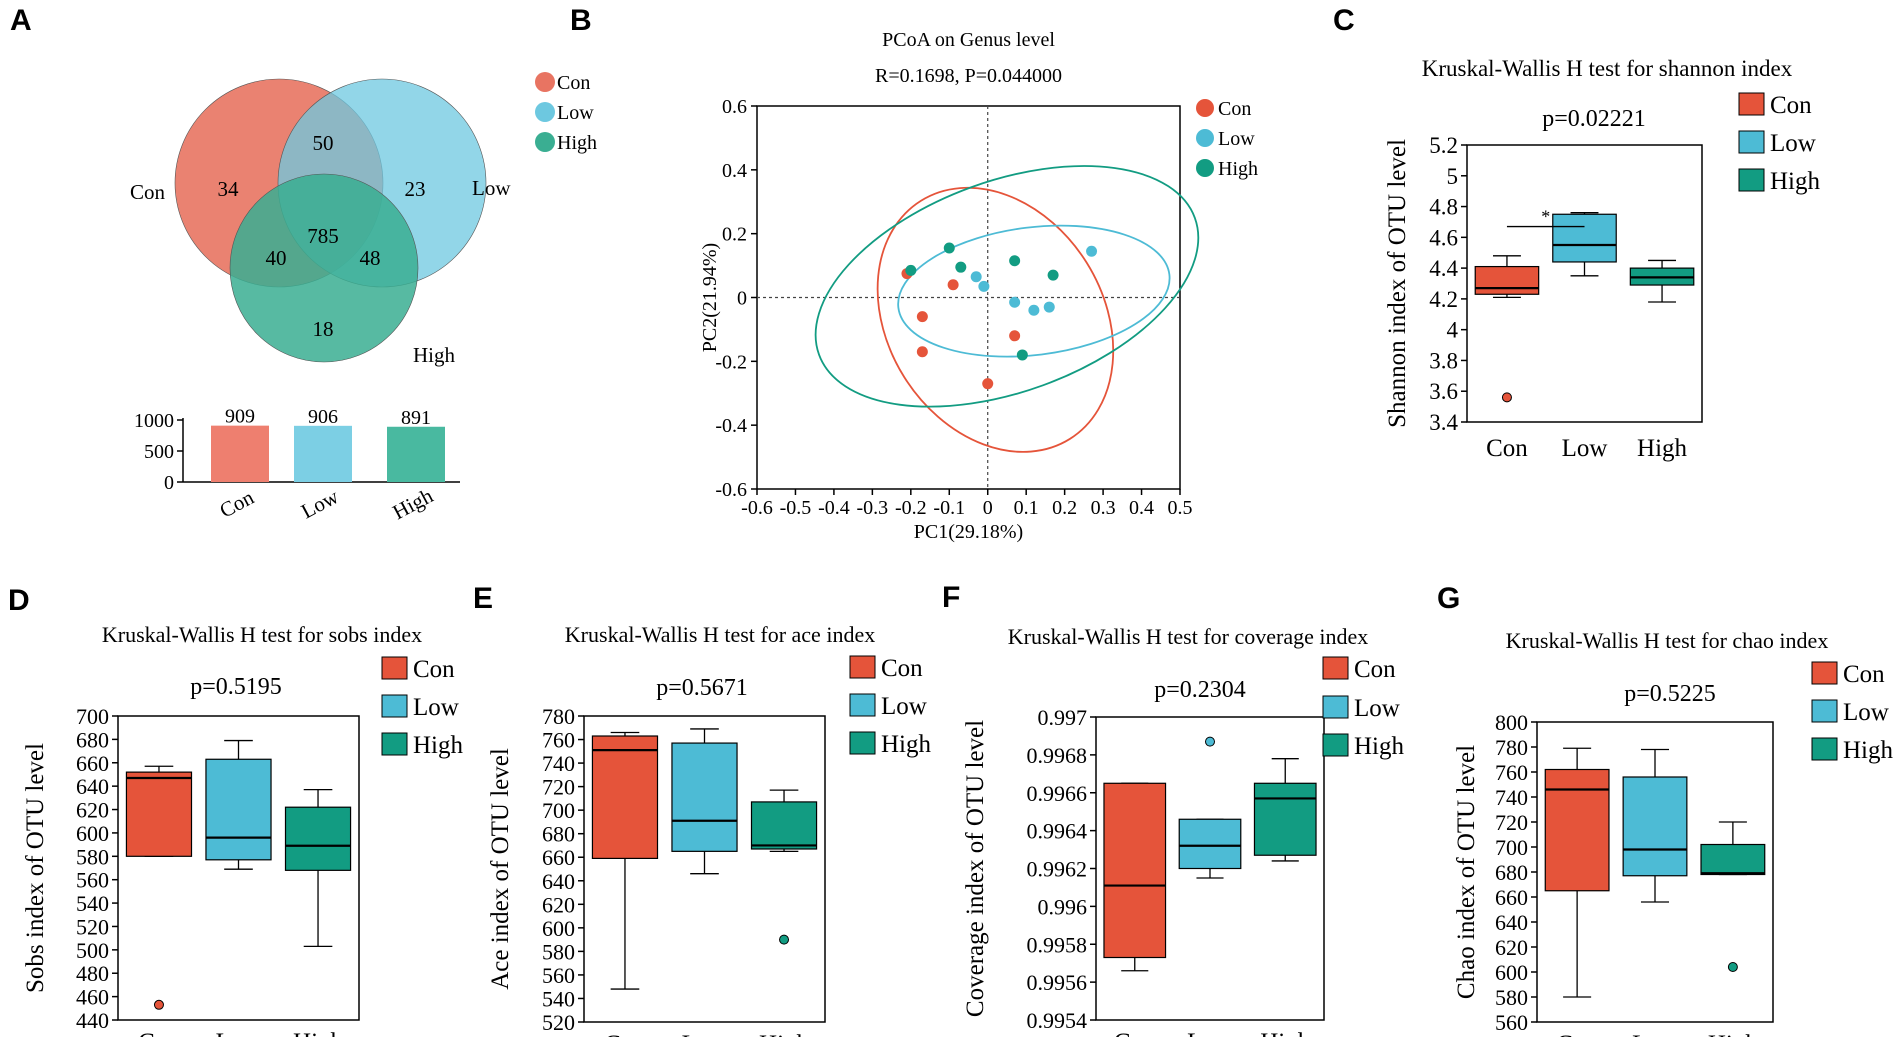 This screenshot has height=1037, width=1901. I want to click on box-y-tick-label-d: 580, so click(92, 856).